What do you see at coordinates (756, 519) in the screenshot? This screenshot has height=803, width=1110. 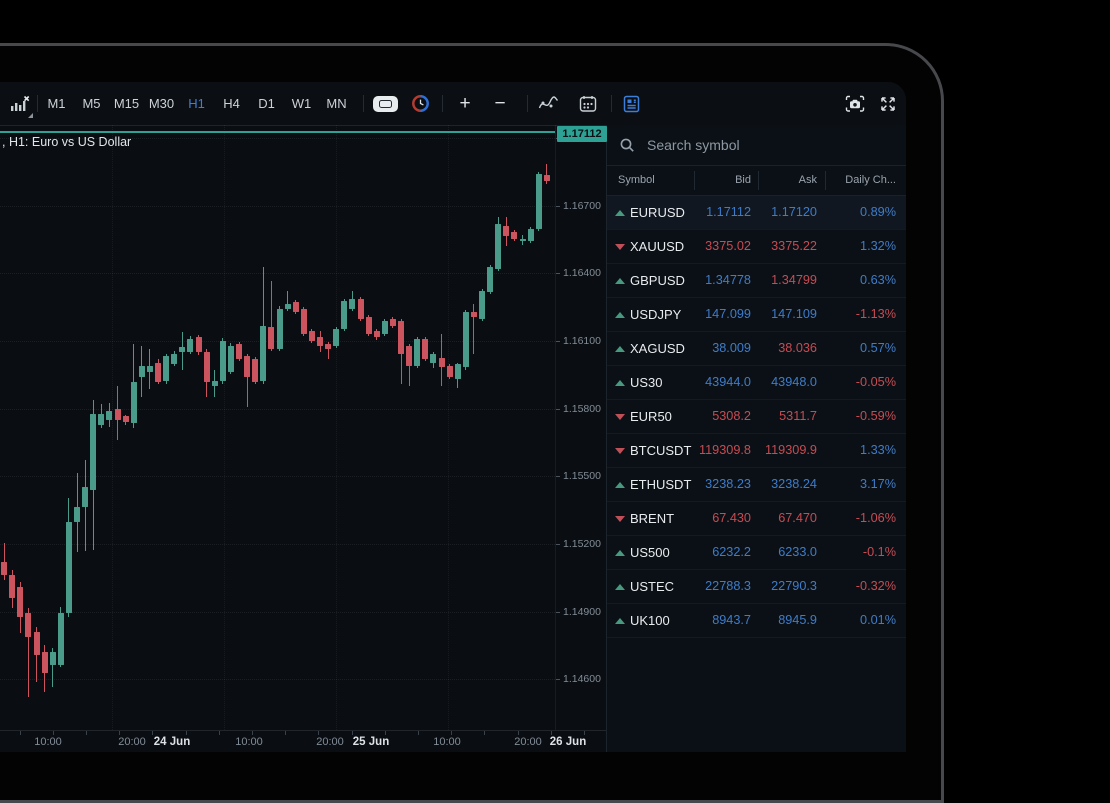 I see `watchlist-row-brent: BRENT 67.430 67.470 -1.06%` at bounding box center [756, 519].